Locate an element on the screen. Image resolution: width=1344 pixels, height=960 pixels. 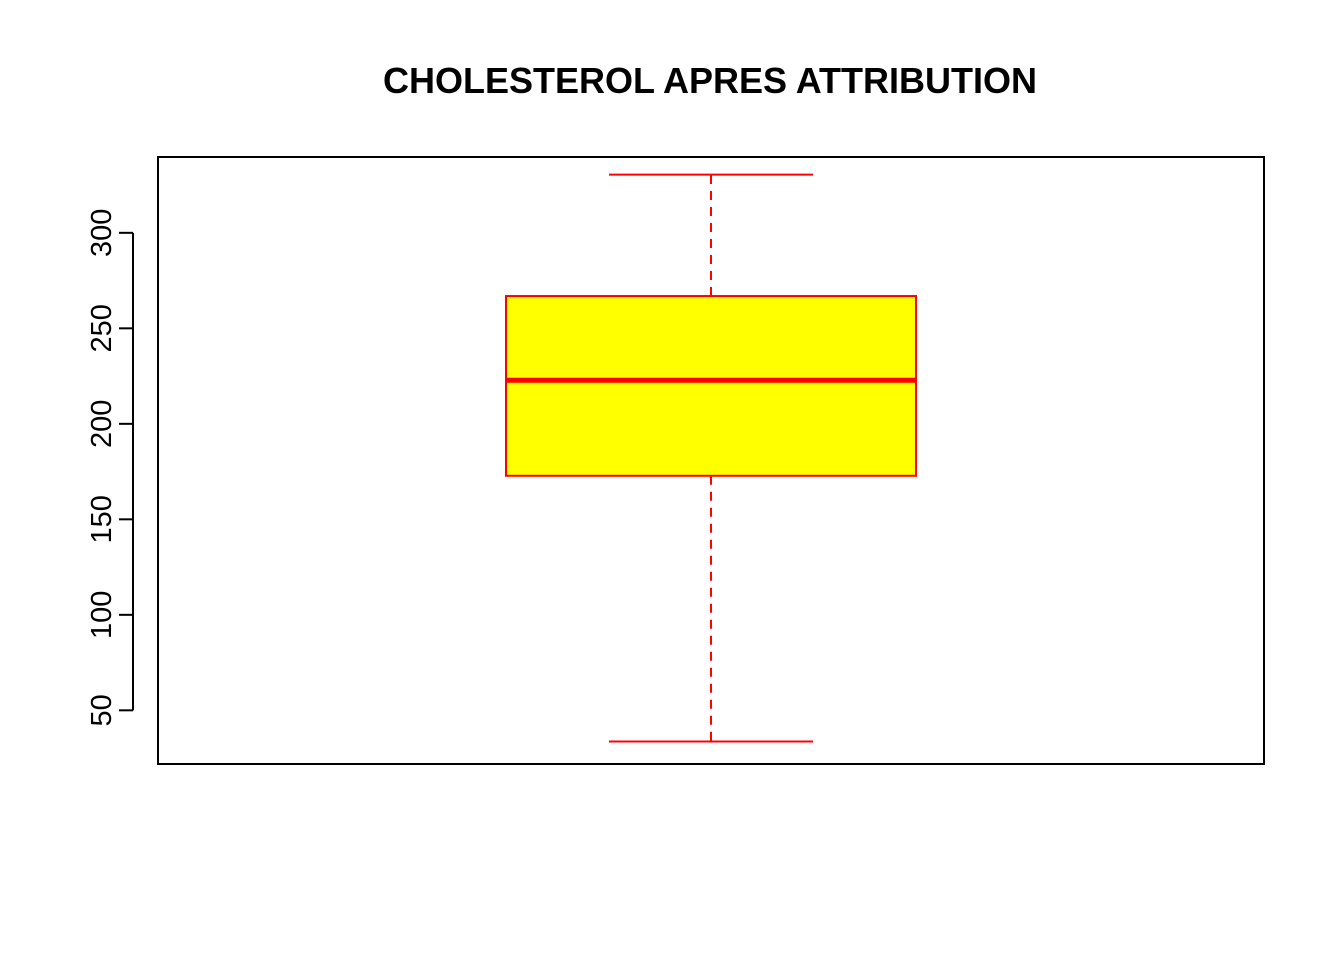
y-tick-label: 250 is located at coordinates (102, 328).